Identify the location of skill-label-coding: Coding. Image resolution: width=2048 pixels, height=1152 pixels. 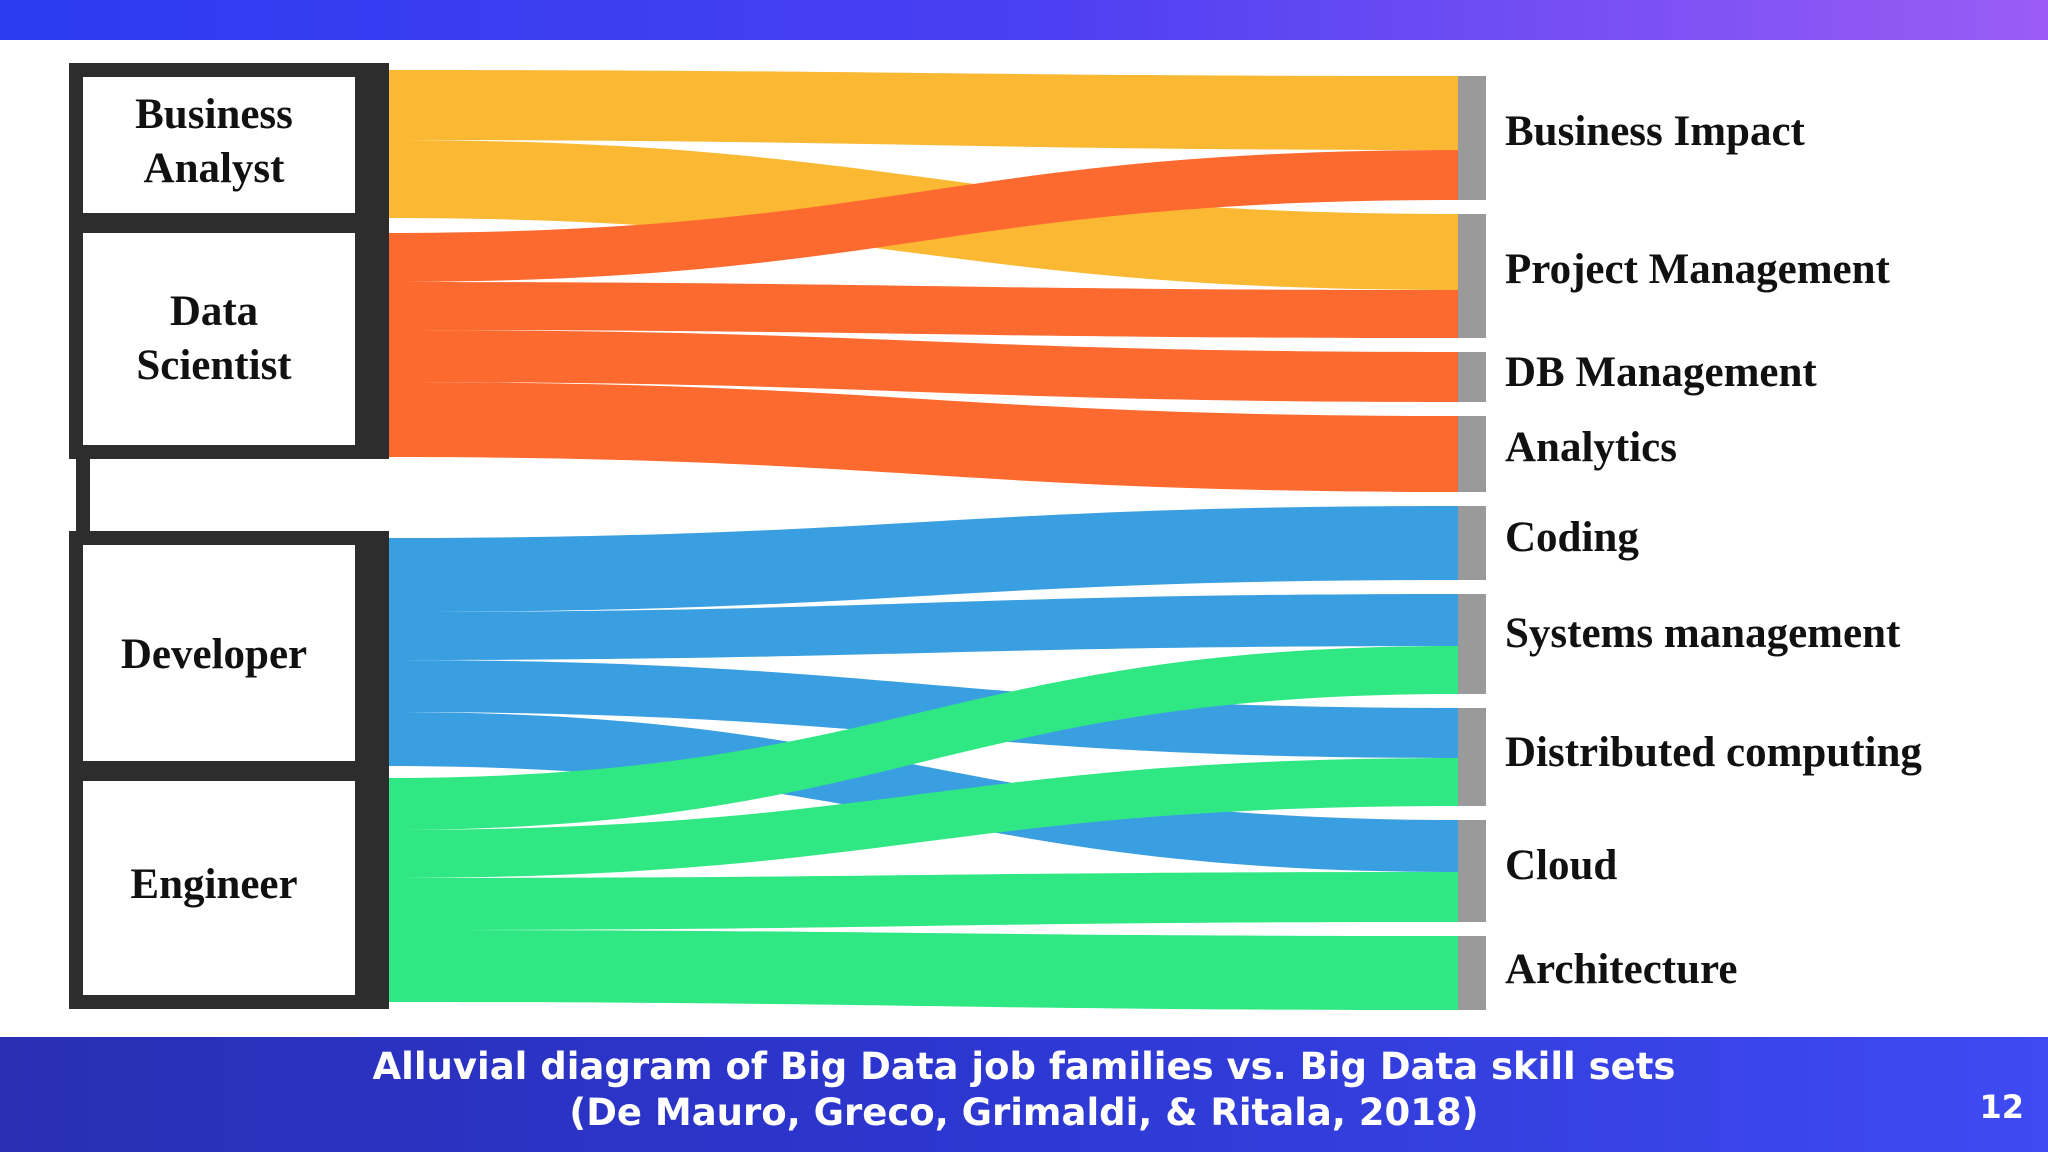
(1572, 537).